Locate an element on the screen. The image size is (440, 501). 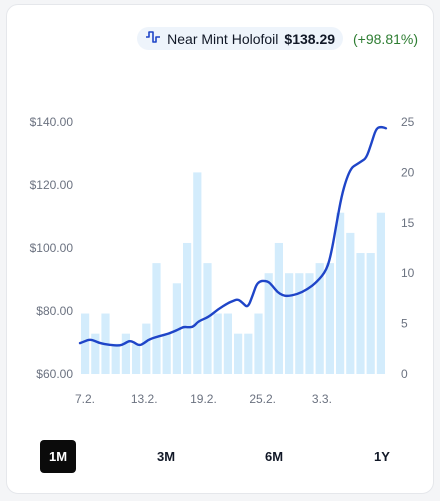
chart-legend: Near Mint Holofoil $138.29 (+98.81%) is located at coordinates (277, 38).